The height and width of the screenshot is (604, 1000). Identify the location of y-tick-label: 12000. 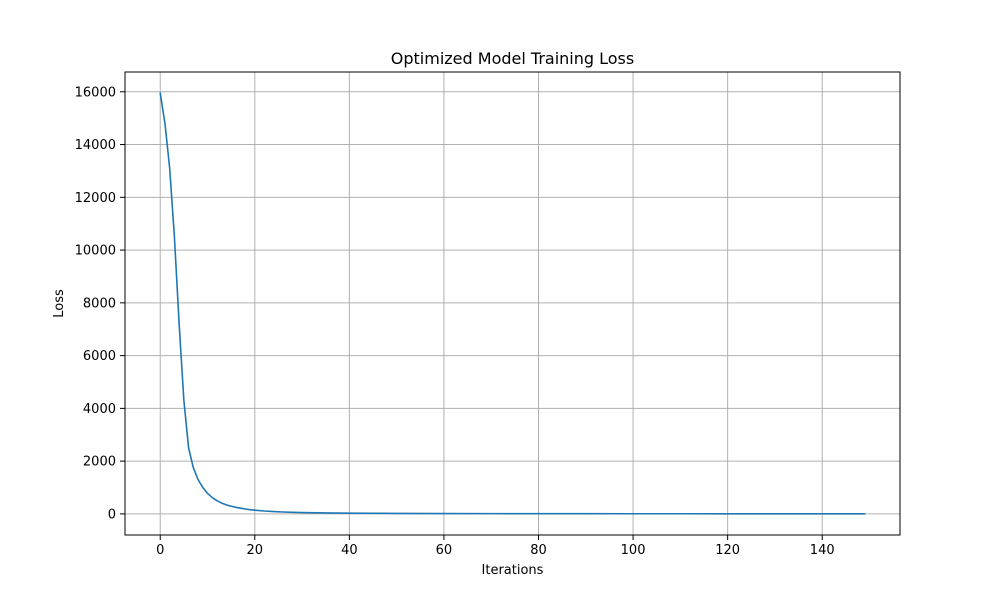
(95, 198).